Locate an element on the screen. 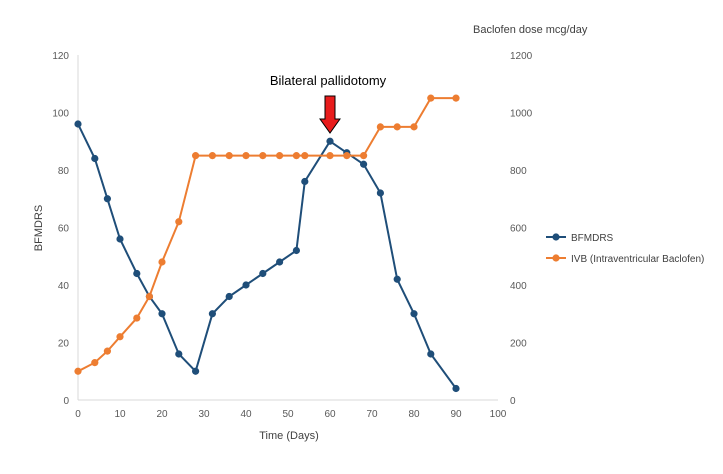 This screenshot has height=474, width=723. legend-item: IVB (Intraventricular Baclofen) is located at coordinates (625, 259).